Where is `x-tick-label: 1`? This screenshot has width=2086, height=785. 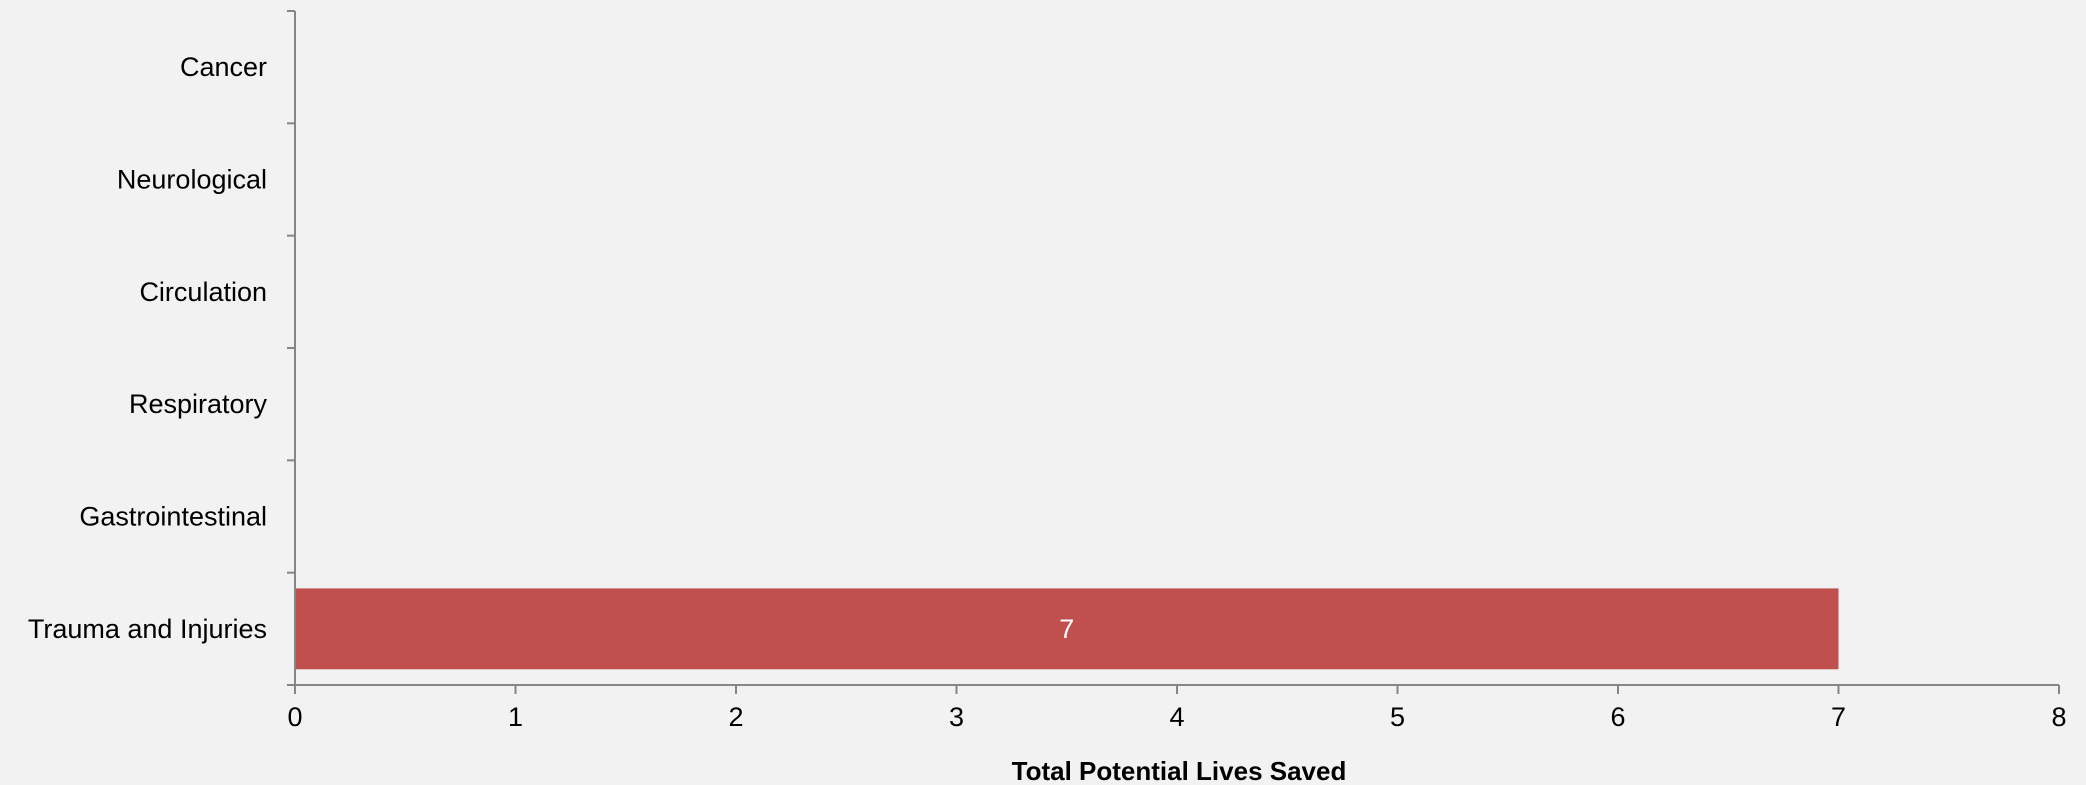 x-tick-label: 1 is located at coordinates (515, 717).